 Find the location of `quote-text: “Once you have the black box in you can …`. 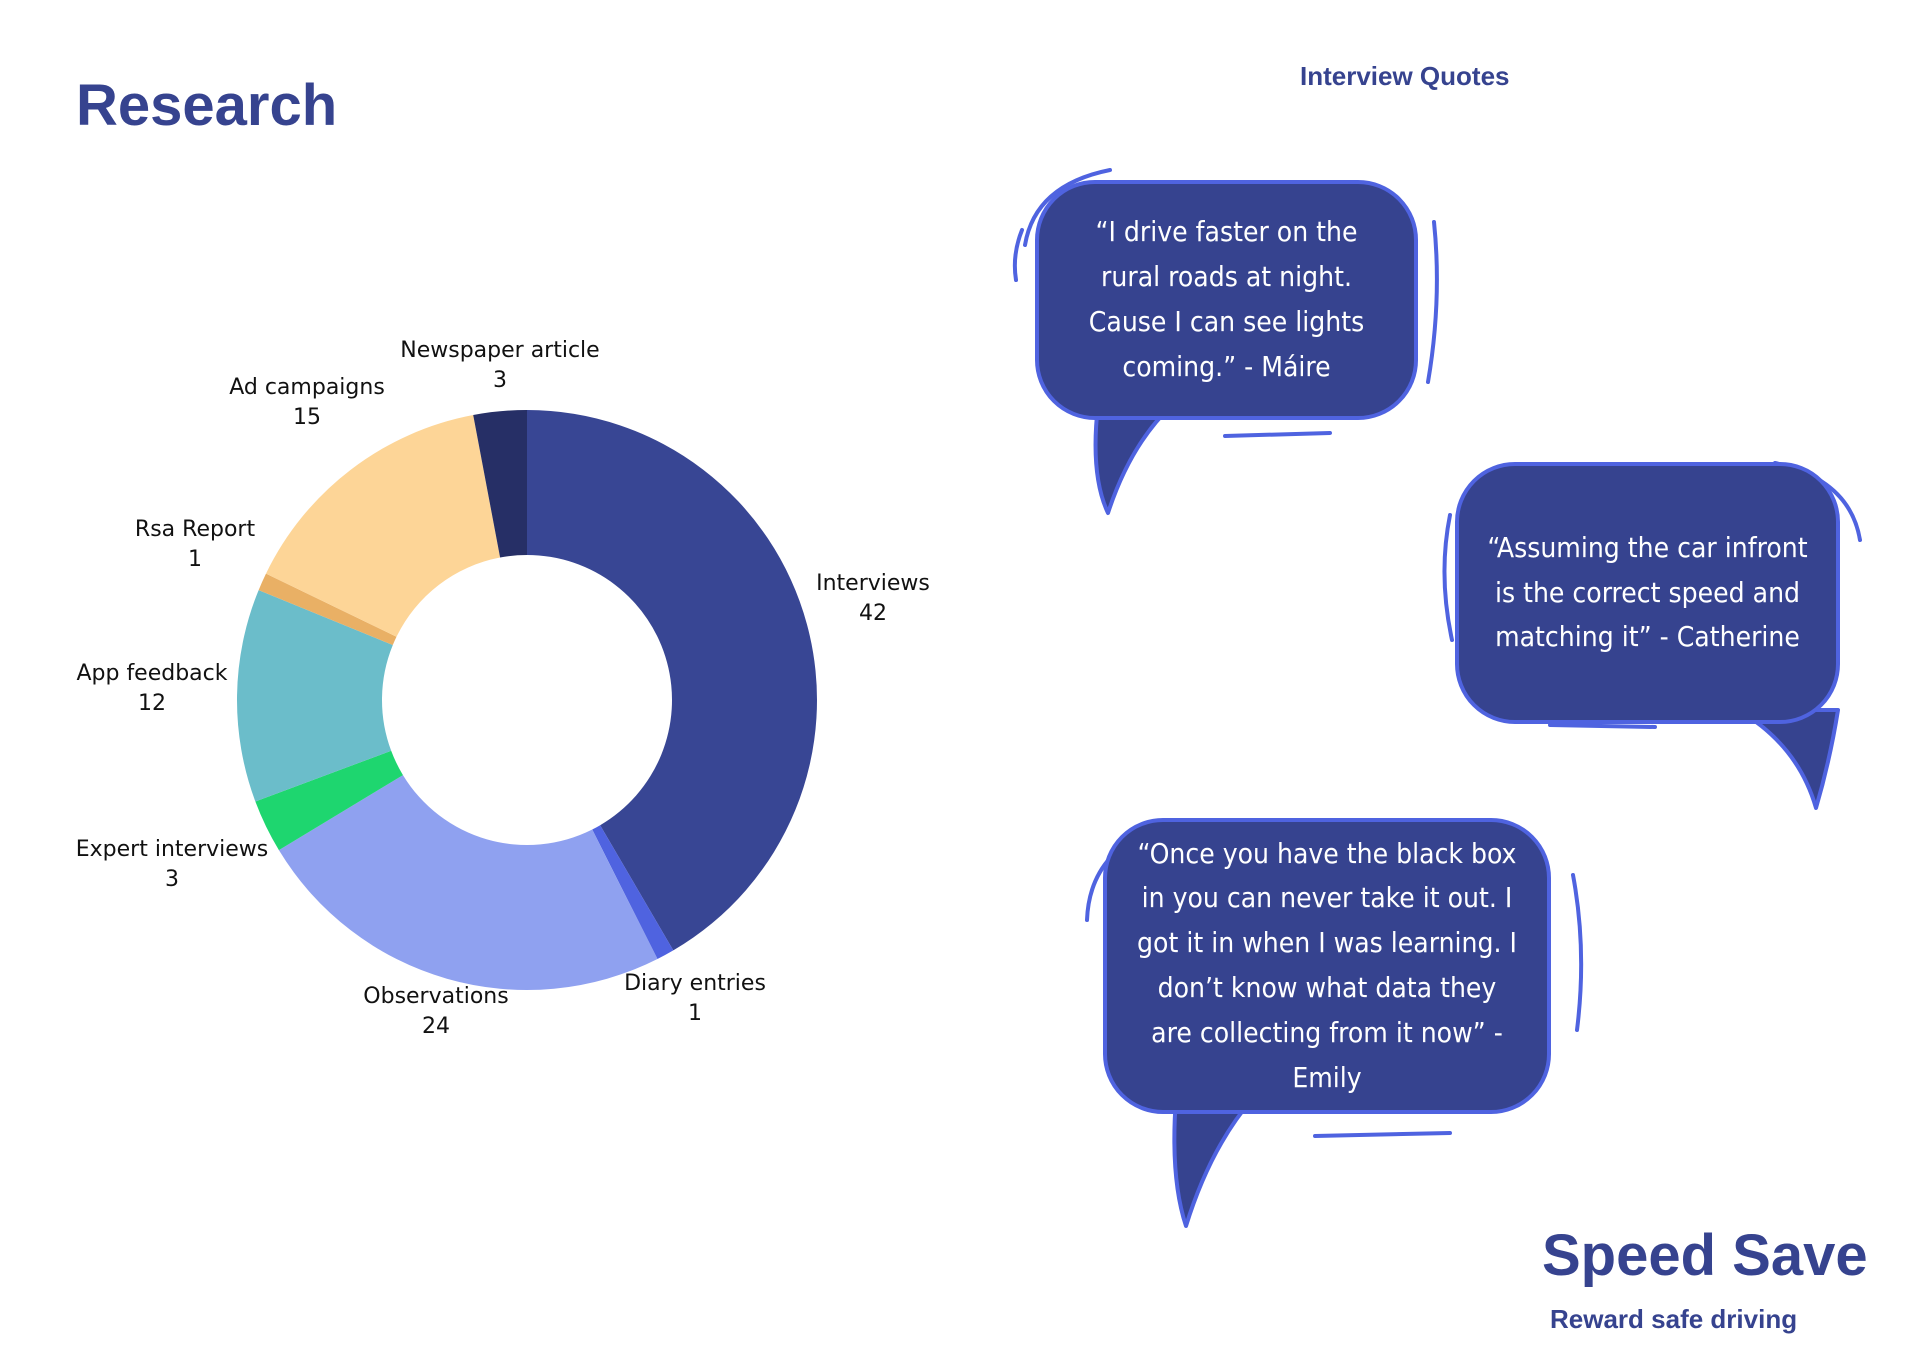

quote-text: “Once you have the black box in you can … is located at coordinates (1327, 965).